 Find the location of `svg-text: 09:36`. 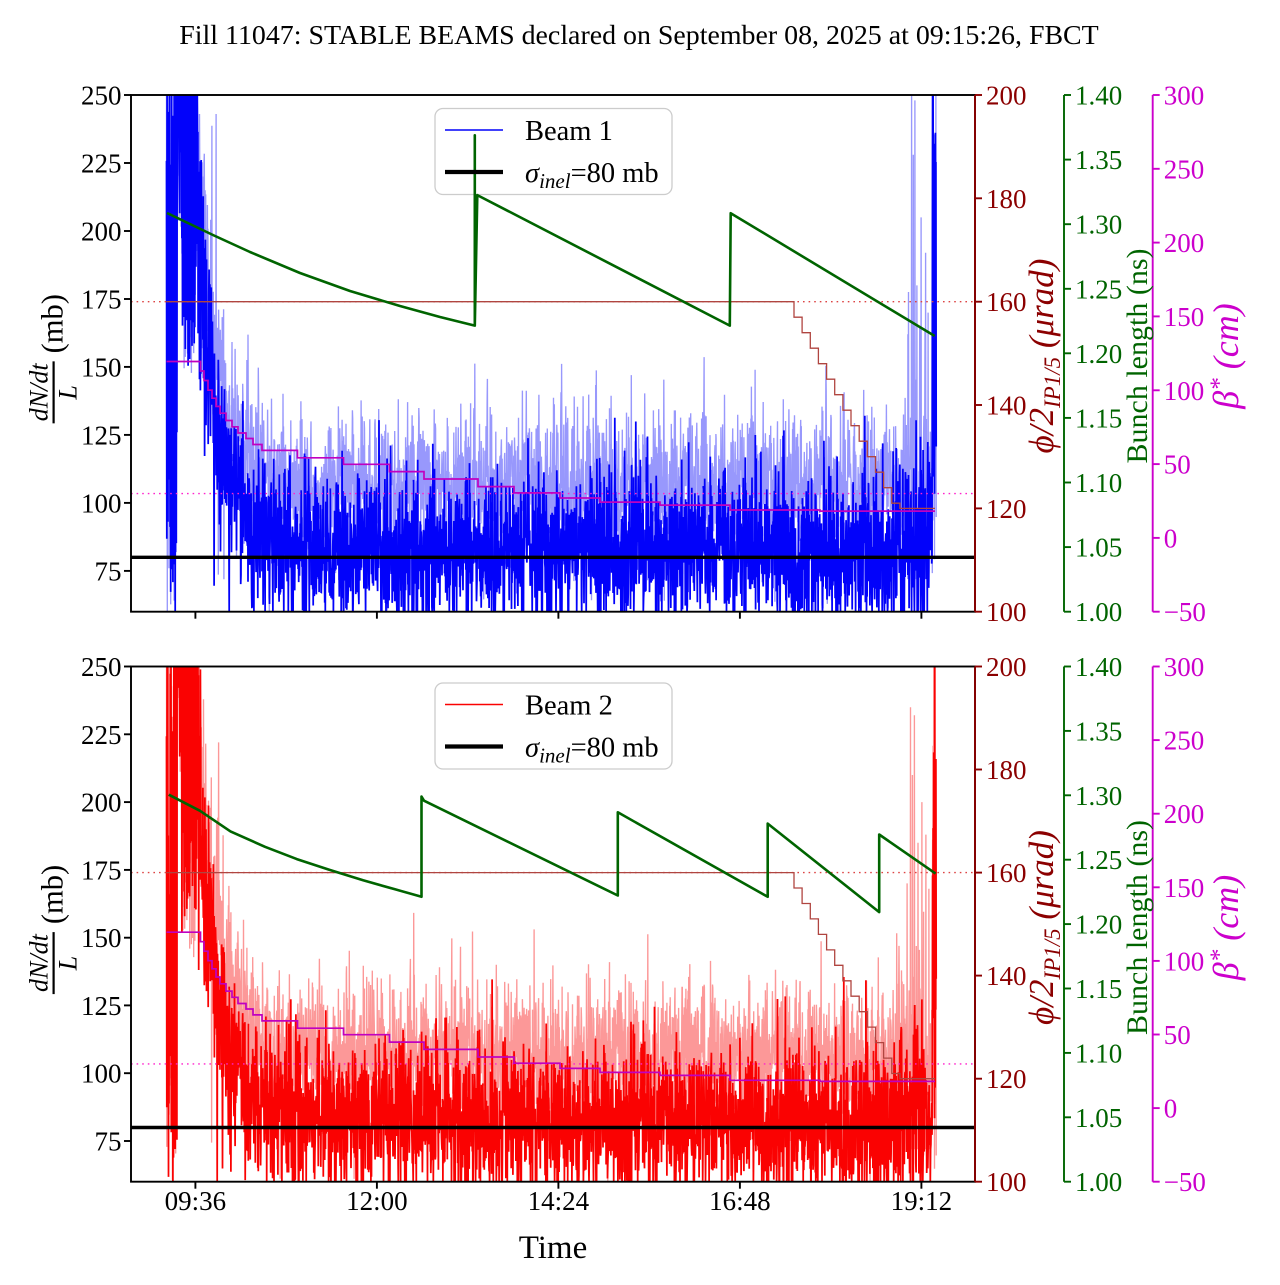

svg-text: 09:36 is located at coordinates (196, 1201).